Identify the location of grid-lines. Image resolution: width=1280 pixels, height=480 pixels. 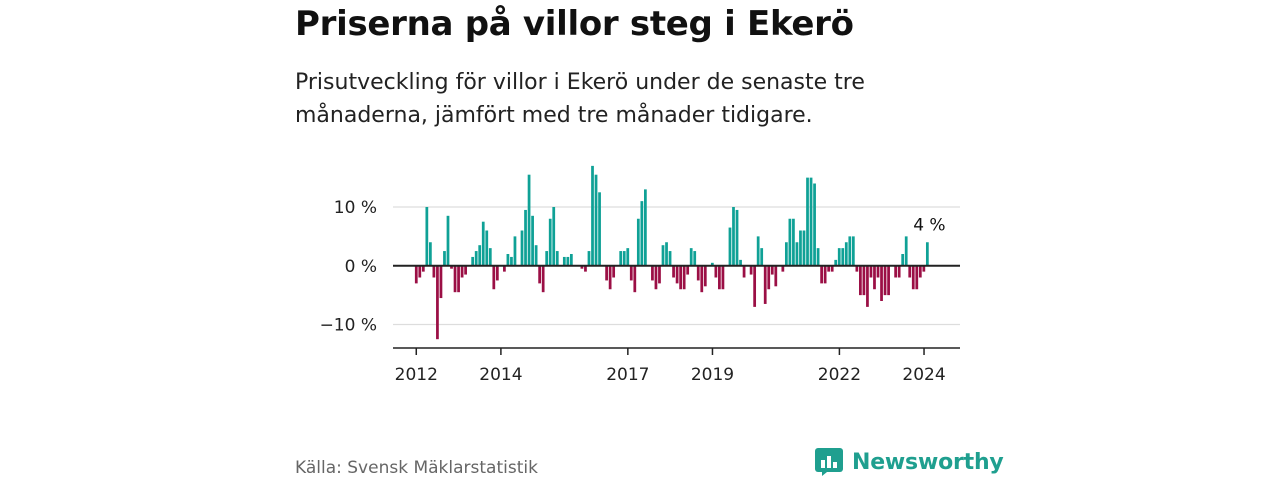
(676, 266).